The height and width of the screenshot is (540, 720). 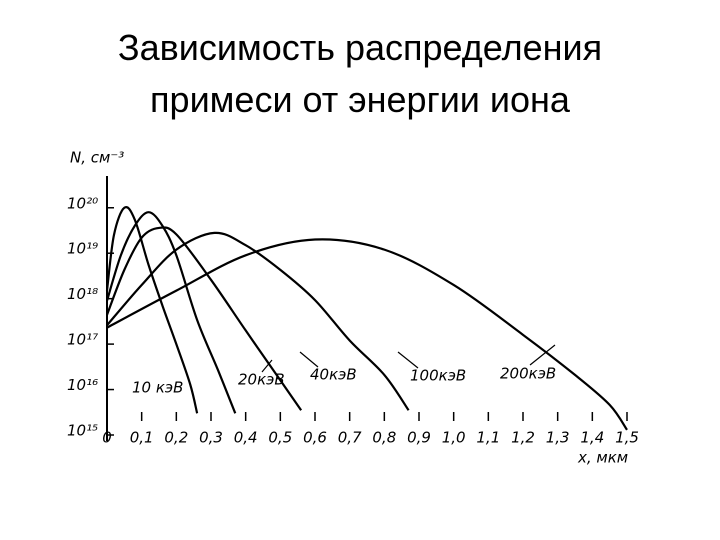 What do you see at coordinates (82, 294) in the screenshot?
I see `y-tick-label: 10¹⁸` at bounding box center [82, 294].